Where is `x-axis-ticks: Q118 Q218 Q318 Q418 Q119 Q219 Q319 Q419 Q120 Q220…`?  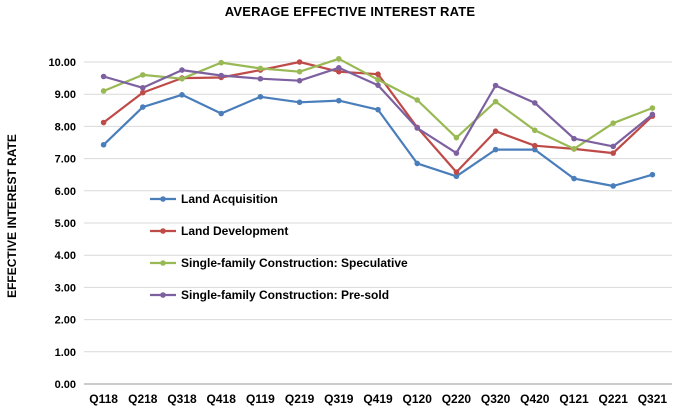
x-axis-ticks: Q118 Q218 Q318 Q418 Q119 Q219 Q319 Q419 Q120 Q220… is located at coordinates (378, 399).